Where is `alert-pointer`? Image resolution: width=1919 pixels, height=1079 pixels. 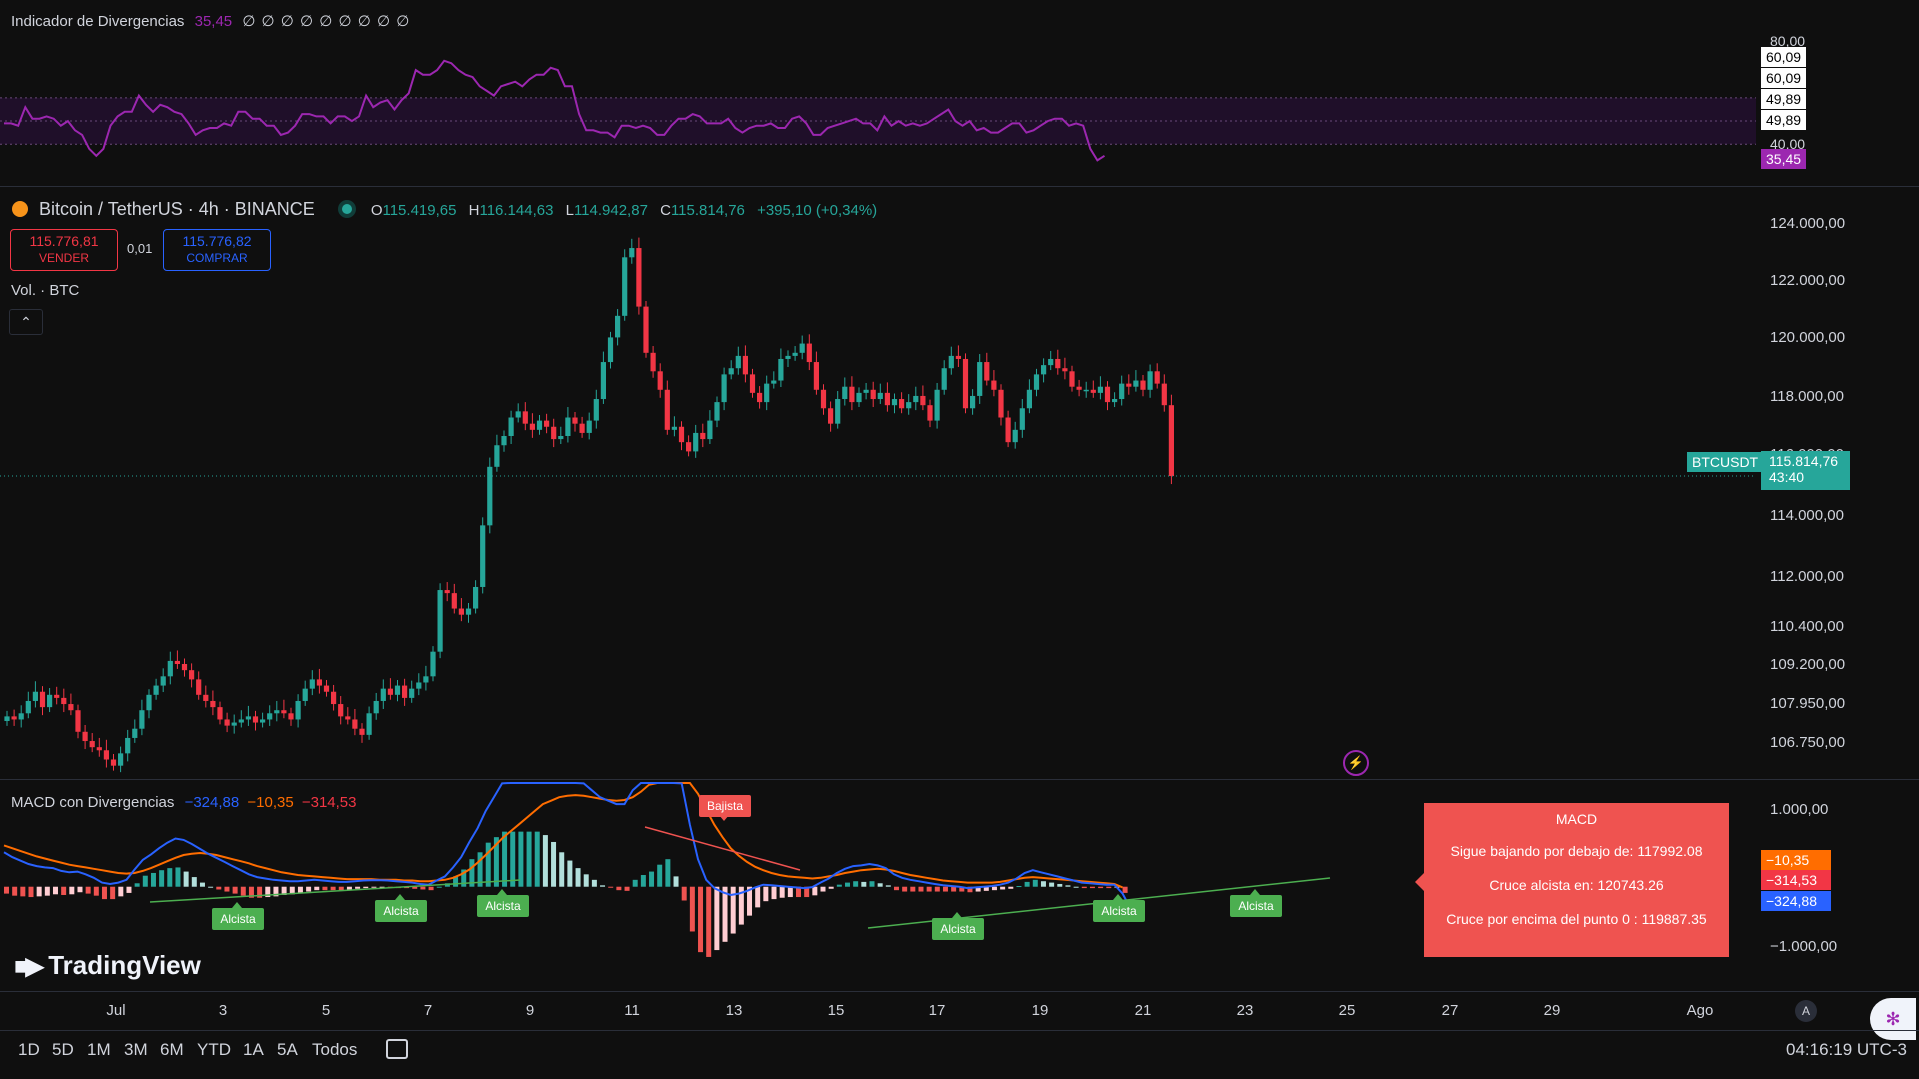
alert-pointer is located at coordinates (400, 897).